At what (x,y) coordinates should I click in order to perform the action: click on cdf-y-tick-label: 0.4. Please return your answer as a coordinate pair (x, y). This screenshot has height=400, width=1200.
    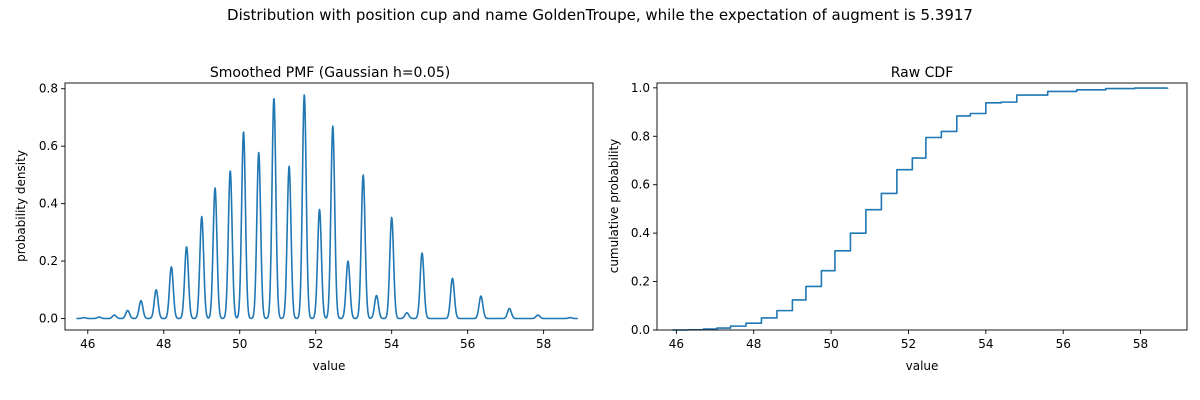
    Looking at the image, I should click on (640, 233).